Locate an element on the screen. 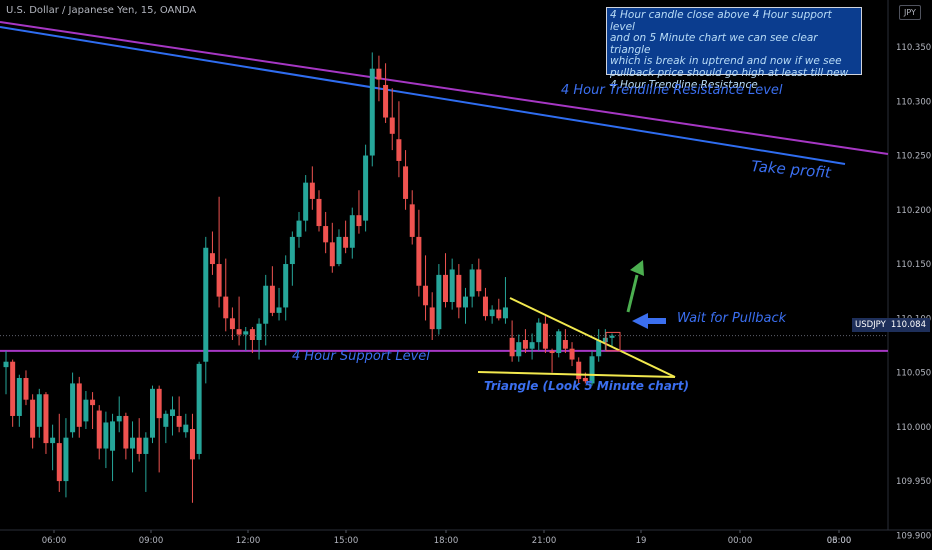  triangle-upper-line is located at coordinates (592, 337).